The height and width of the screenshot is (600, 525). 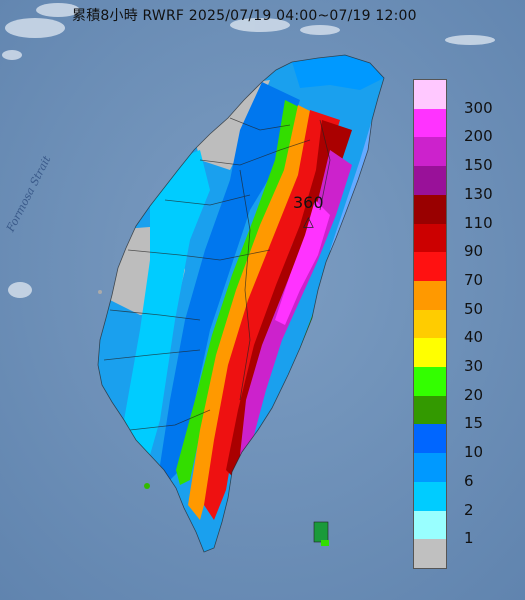 I want to click on legend-label: 90, so click(x=474, y=251).